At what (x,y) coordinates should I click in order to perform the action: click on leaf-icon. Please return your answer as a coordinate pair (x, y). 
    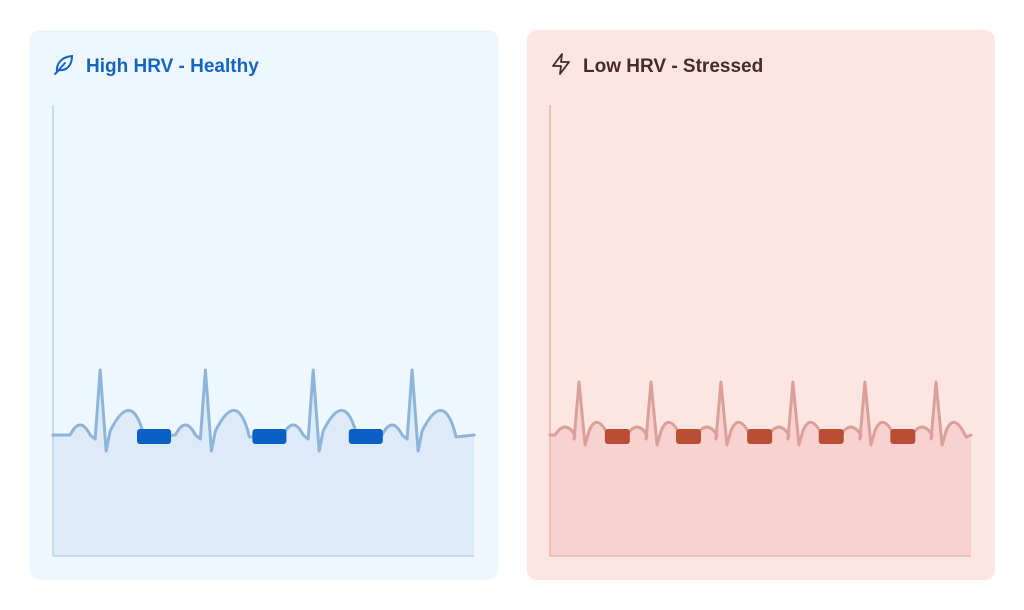
    Looking at the image, I should click on (64, 67).